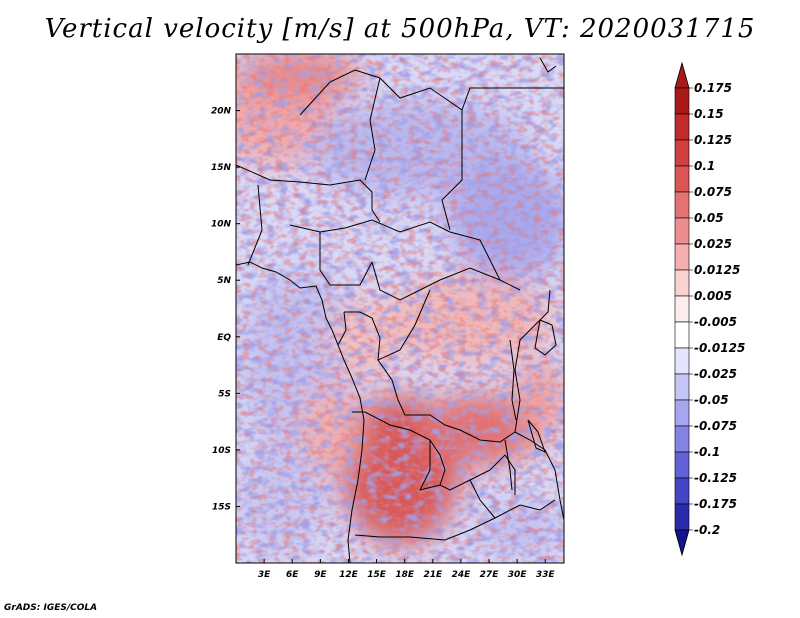  What do you see at coordinates (715, 504) in the screenshot?
I see `colorbar-label: -0.175` at bounding box center [715, 504].